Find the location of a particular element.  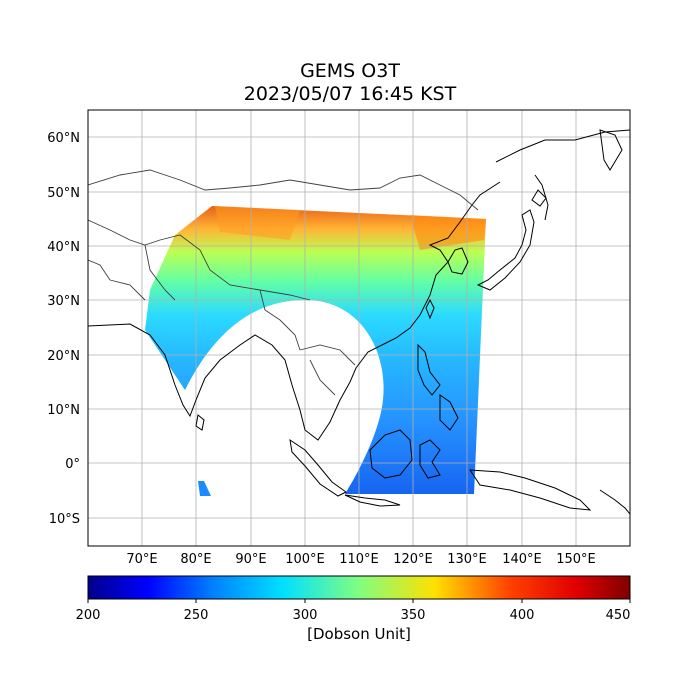

colorbar-tick-label: 300 is located at coordinates (305, 615).